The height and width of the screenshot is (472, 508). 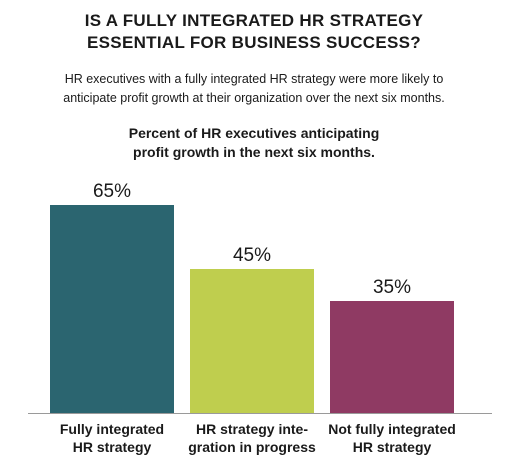 I want to click on chart-title-line-2: ESSENTIAL FOR BUSINESS SUCCESS?, so click(x=254, y=42).